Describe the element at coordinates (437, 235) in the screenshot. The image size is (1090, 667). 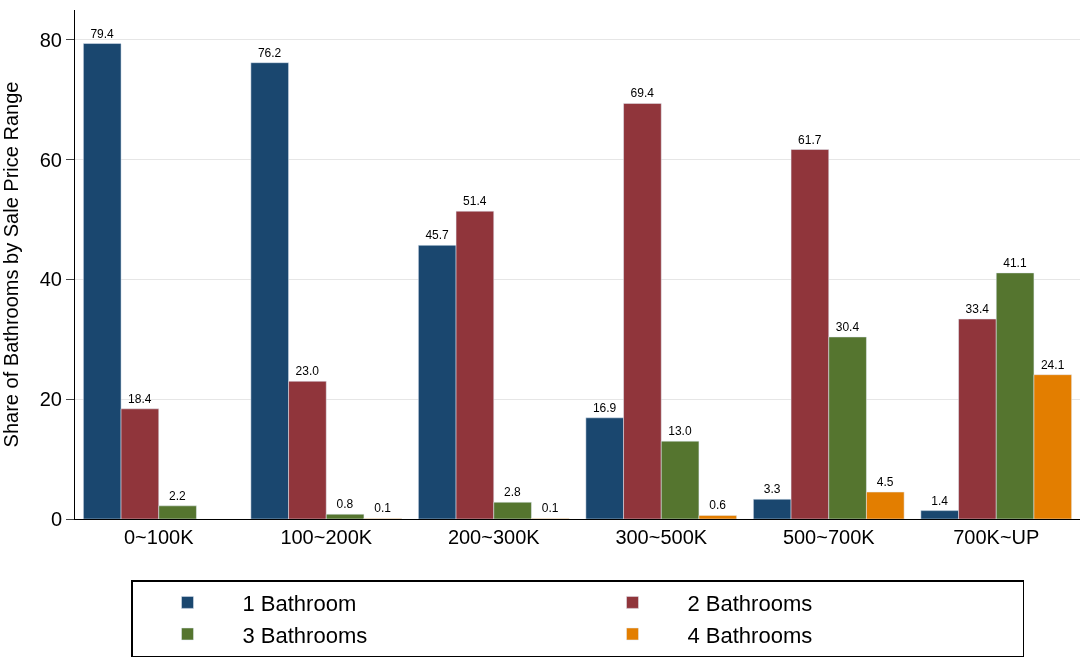
I see `data-label: 45.7` at that location.